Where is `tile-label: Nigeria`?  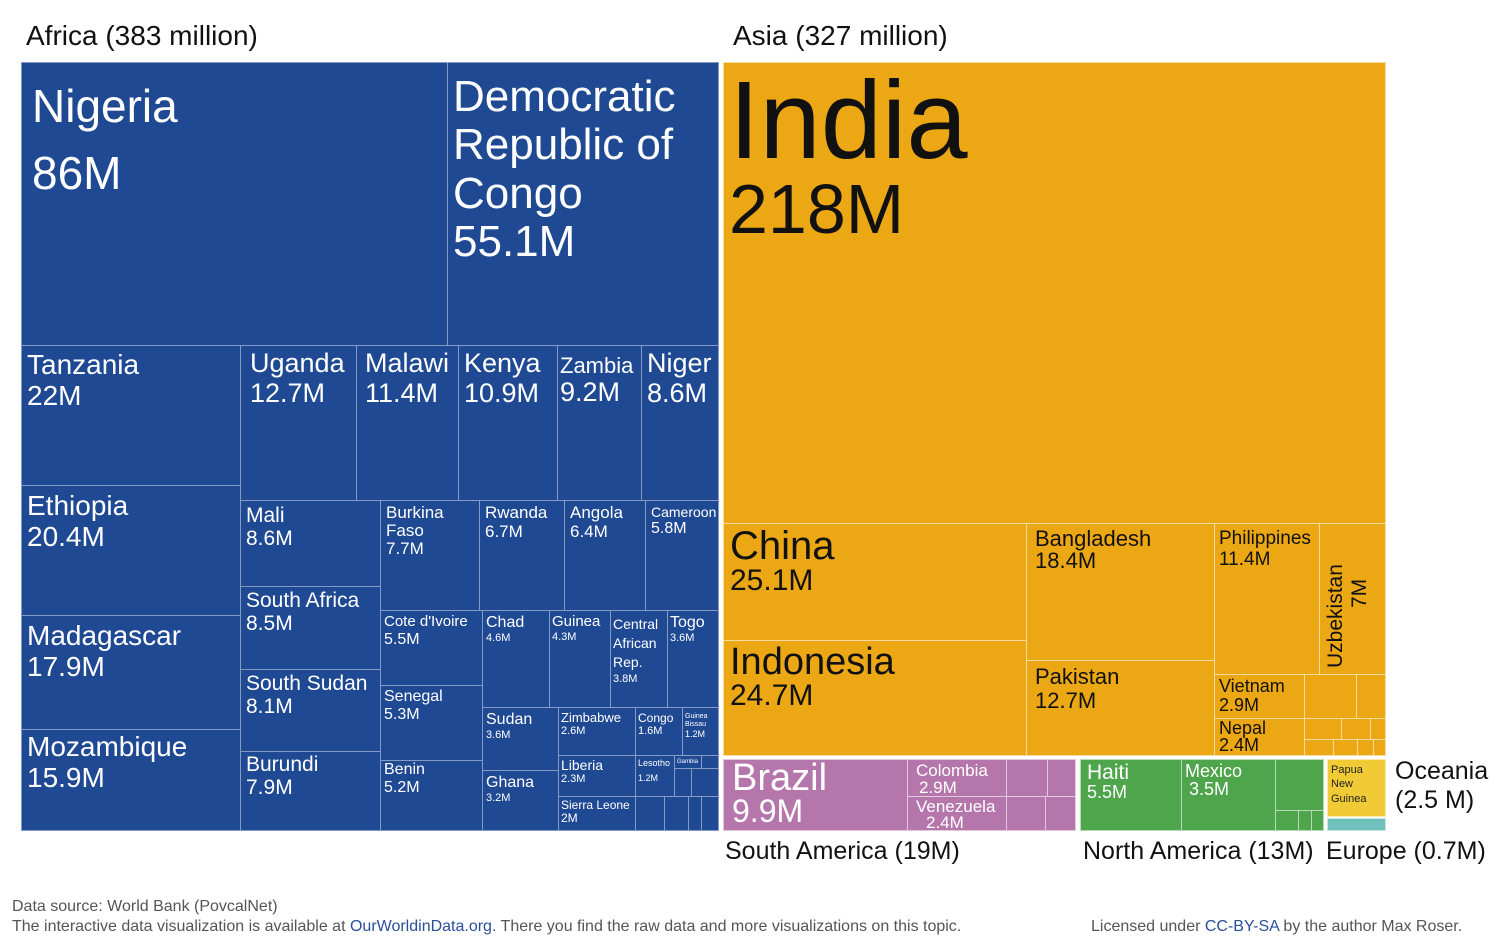 tile-label: Nigeria is located at coordinates (105, 106).